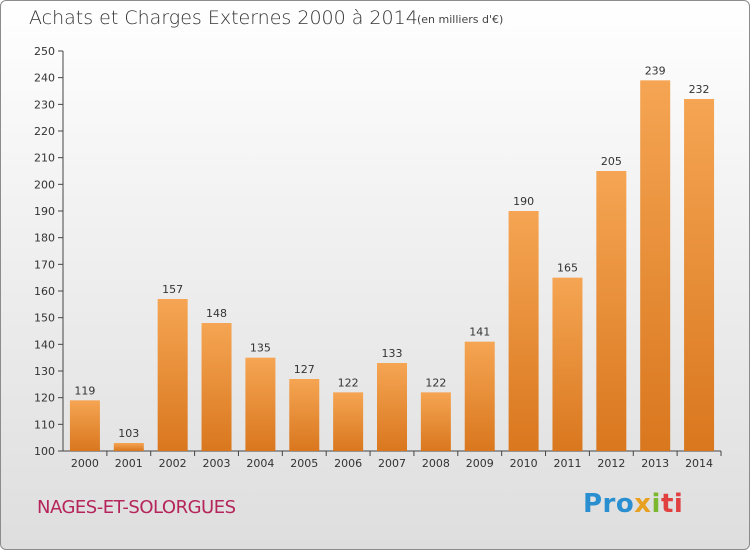 The width and height of the screenshot is (750, 550). I want to click on bar-value-label: 135, so click(260, 348).